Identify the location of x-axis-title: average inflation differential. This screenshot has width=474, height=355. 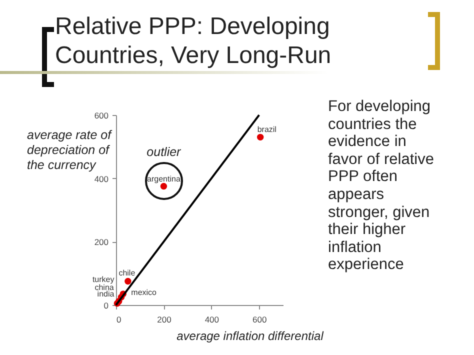
(250, 336).